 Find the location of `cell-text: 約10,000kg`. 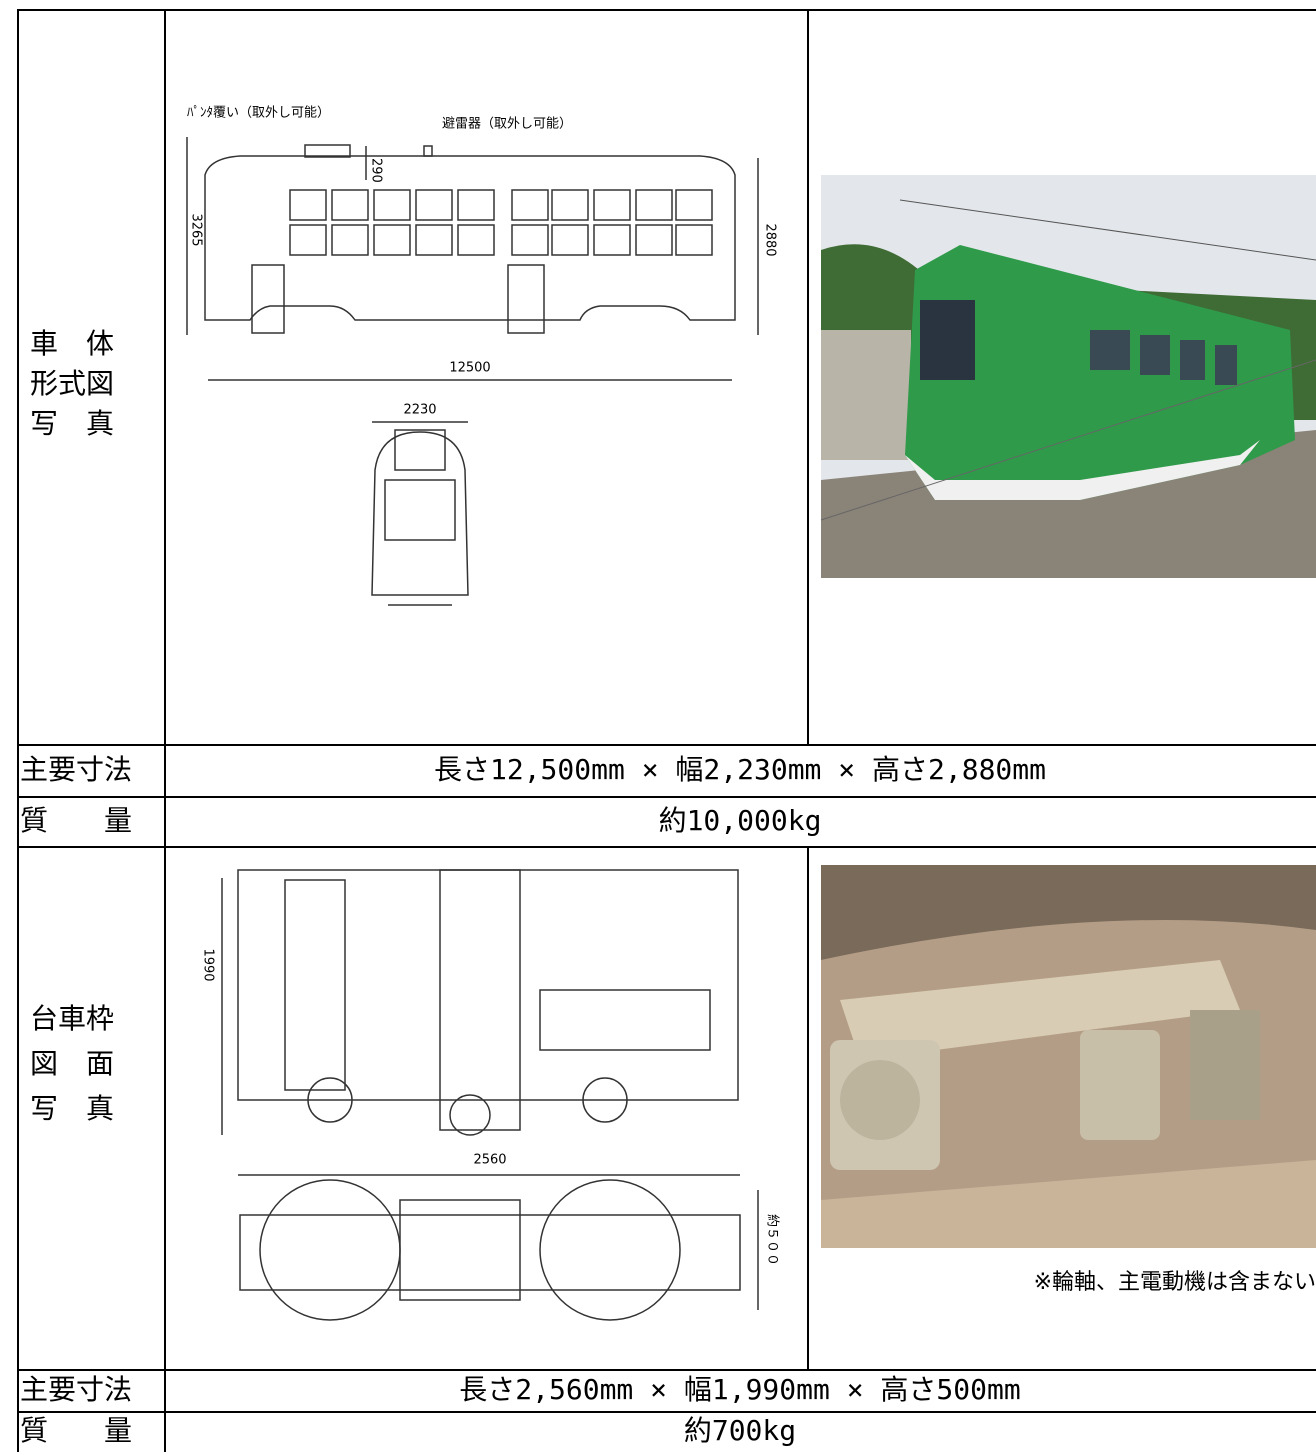

cell-text: 約10,000kg is located at coordinates (740, 820).